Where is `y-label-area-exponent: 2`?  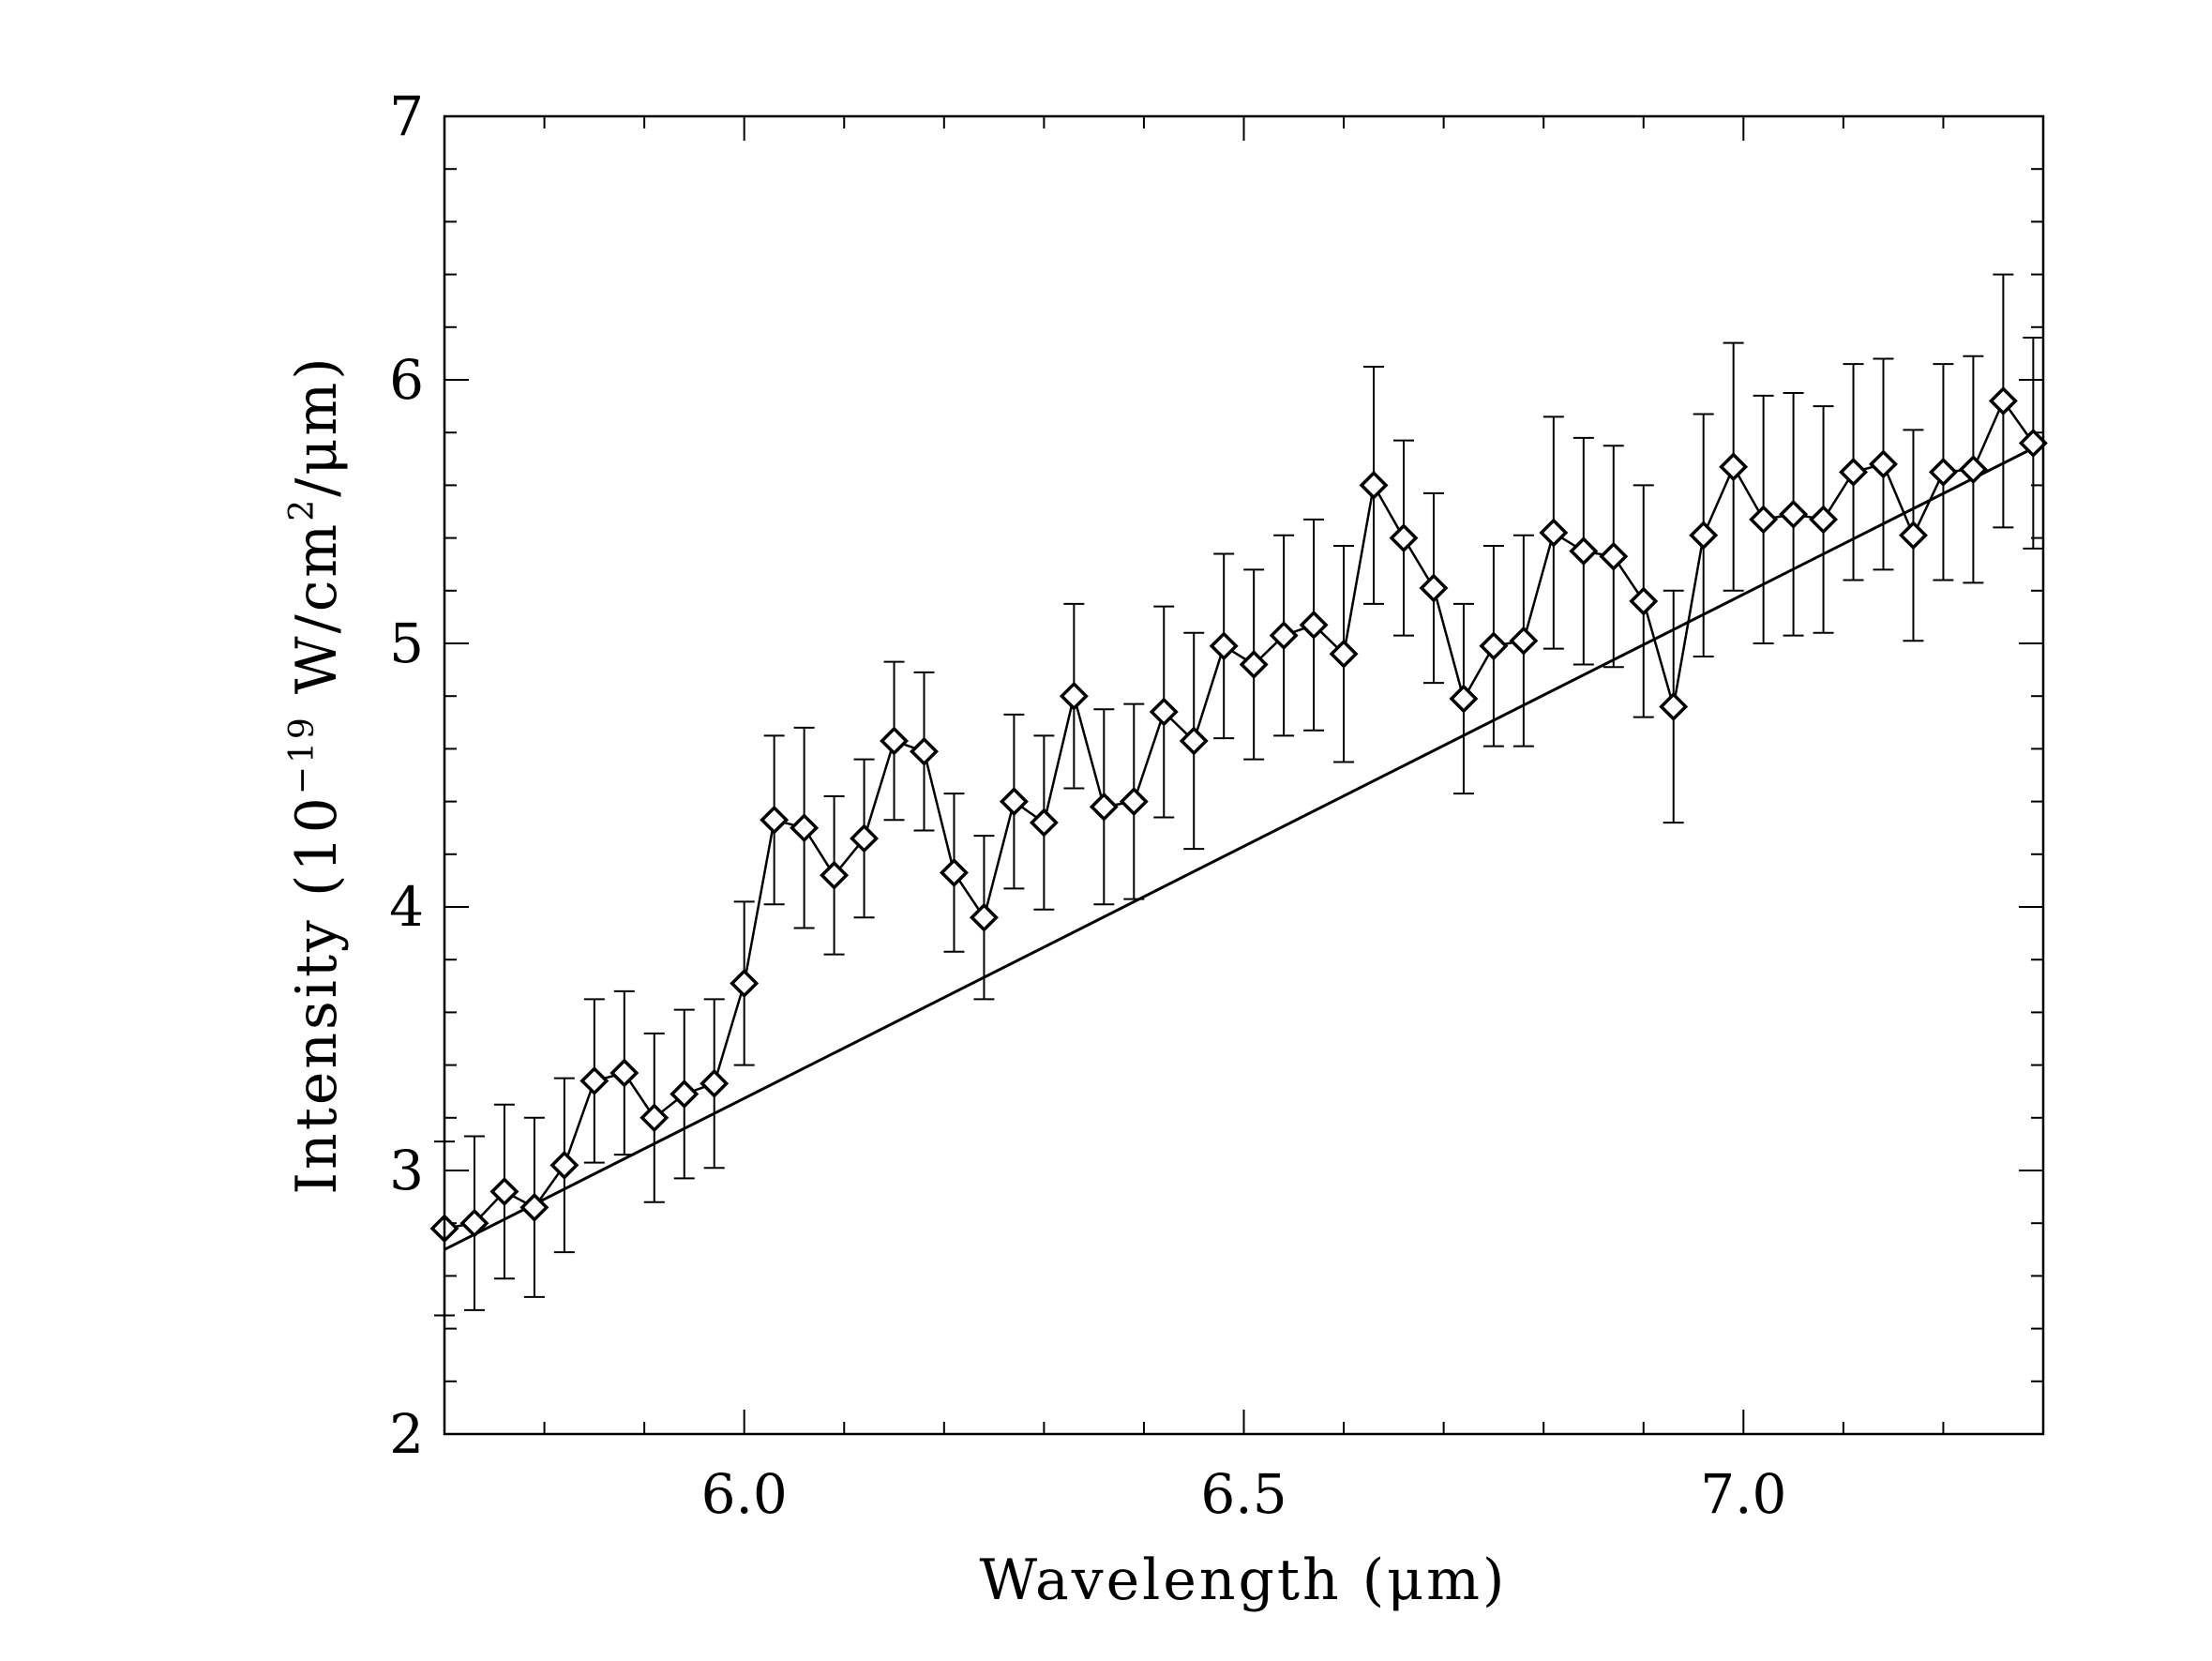
y-label-area-exponent: 2 is located at coordinates (302, 509).